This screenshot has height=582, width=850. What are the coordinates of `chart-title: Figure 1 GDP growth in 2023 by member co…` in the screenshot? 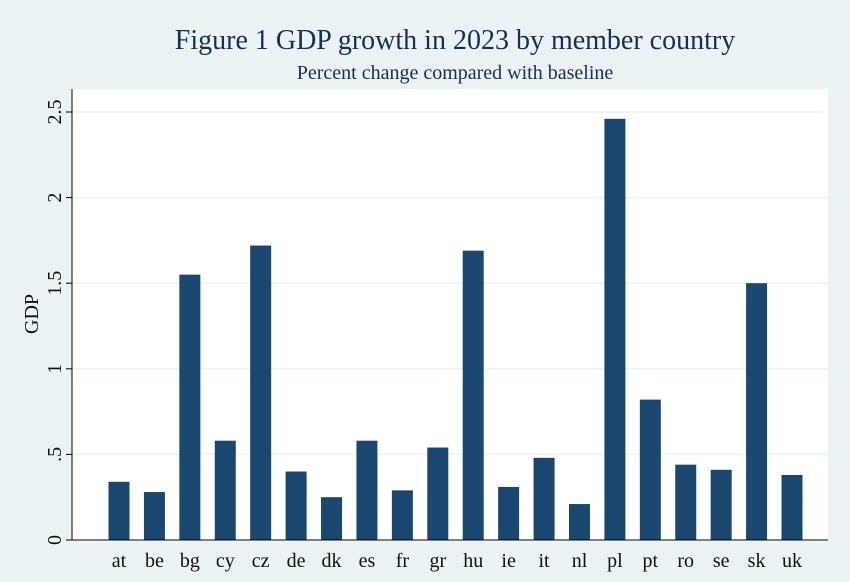 It's located at (455, 40).